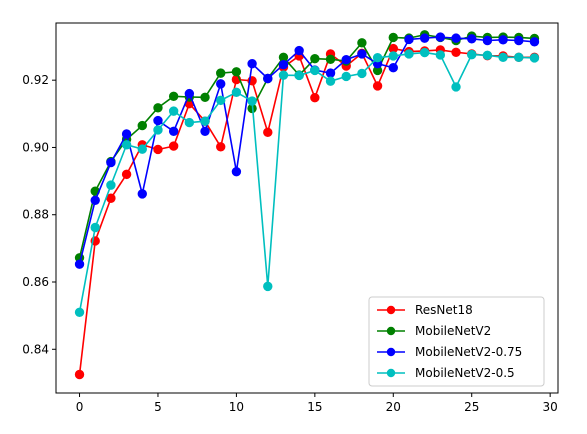 Image resolution: width=587 pixels, height=434 pixels. Describe the element at coordinates (465, 373) in the screenshot. I see `legend-label-4: MobileNetV2-0.5` at that location.